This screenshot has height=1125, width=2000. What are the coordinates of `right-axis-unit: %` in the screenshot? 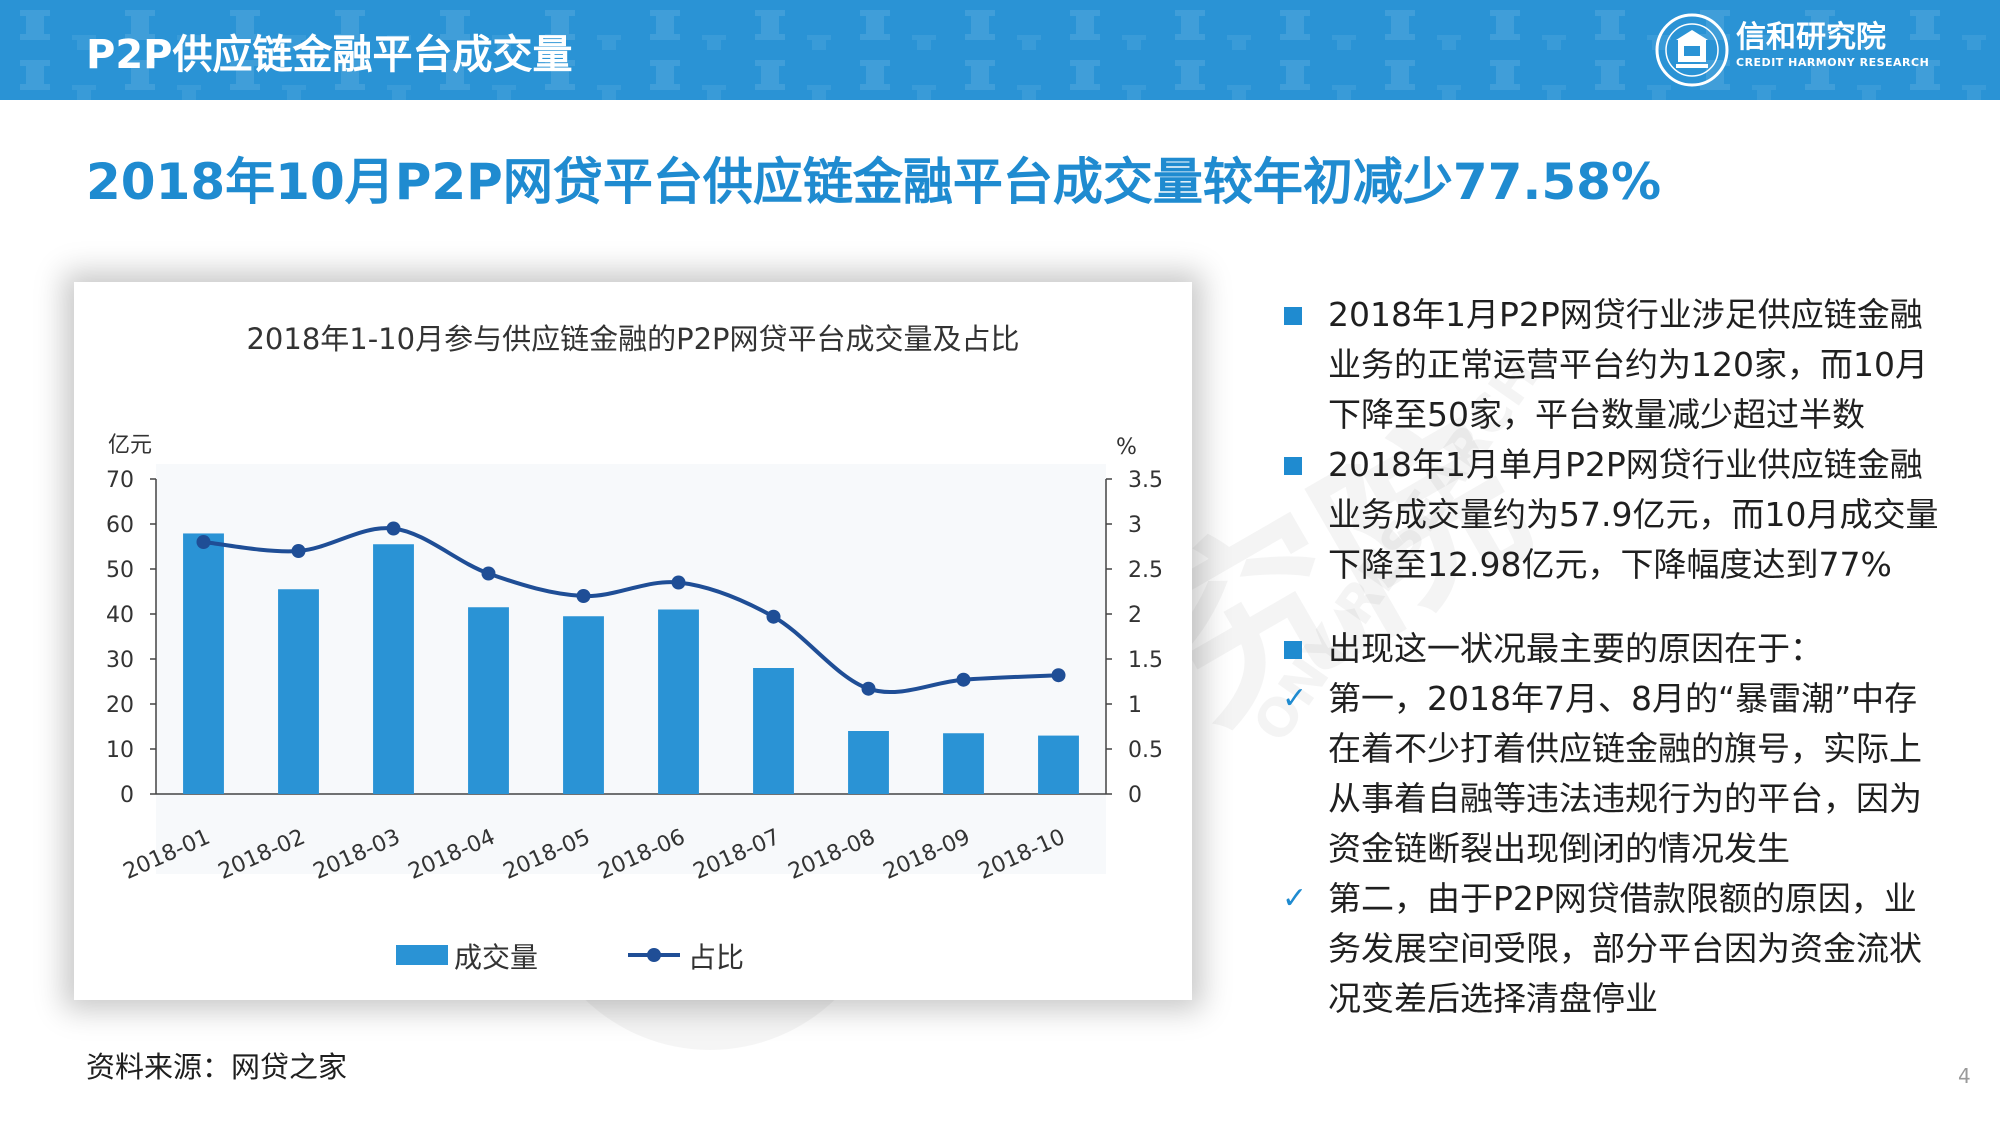 It's located at (1126, 447).